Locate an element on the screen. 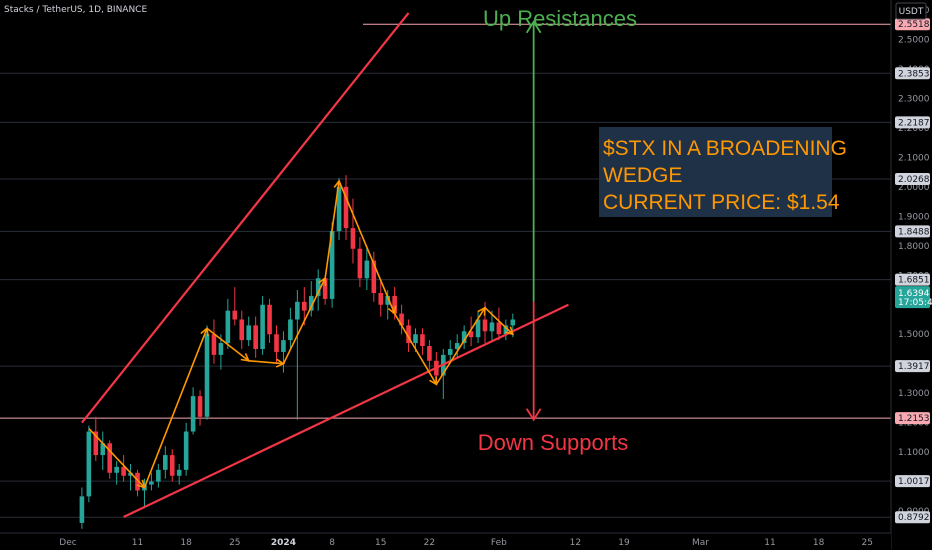 Image resolution: width=932 pixels, height=550 pixels. current-price-tag is located at coordinates (912, 297).